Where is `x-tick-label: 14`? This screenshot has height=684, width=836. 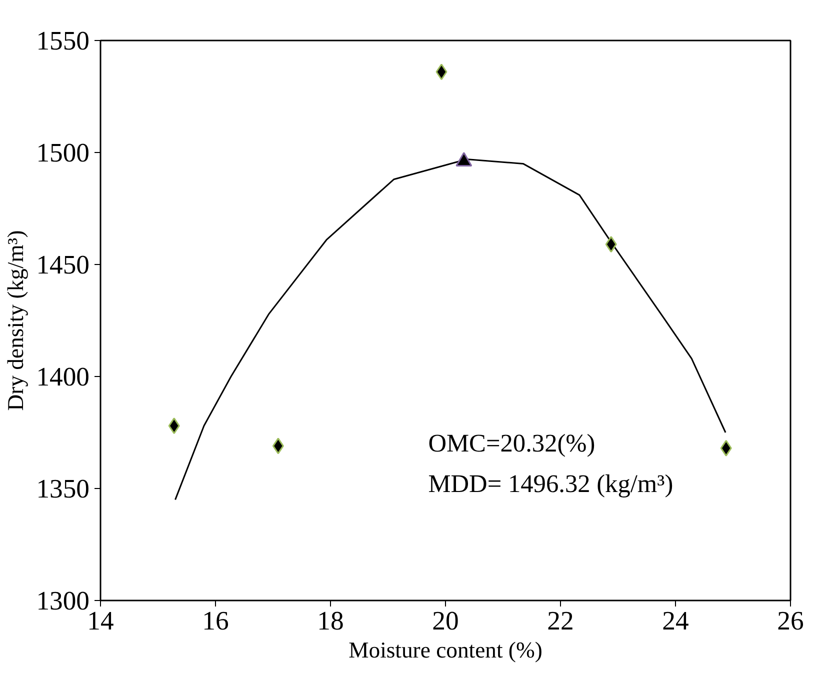 x-tick-label: 14 is located at coordinates (100, 621).